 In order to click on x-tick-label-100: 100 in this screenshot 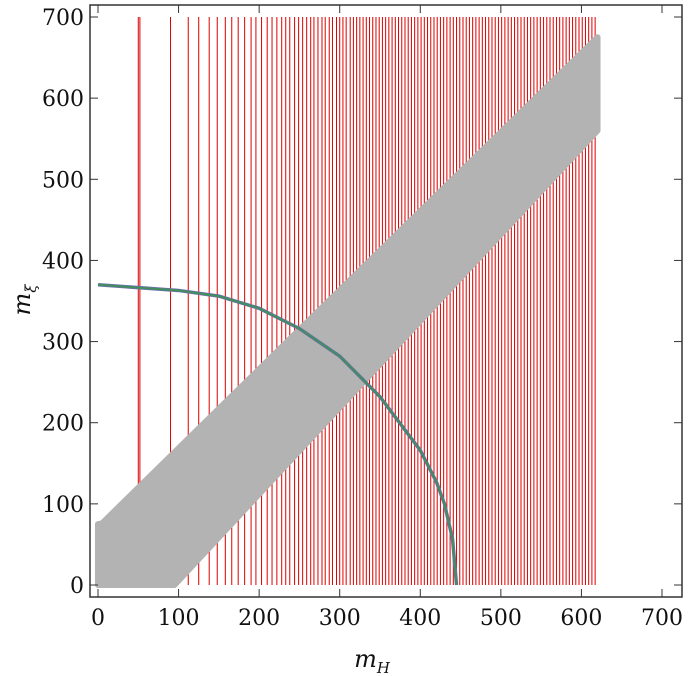, I will do `click(179, 618)`.